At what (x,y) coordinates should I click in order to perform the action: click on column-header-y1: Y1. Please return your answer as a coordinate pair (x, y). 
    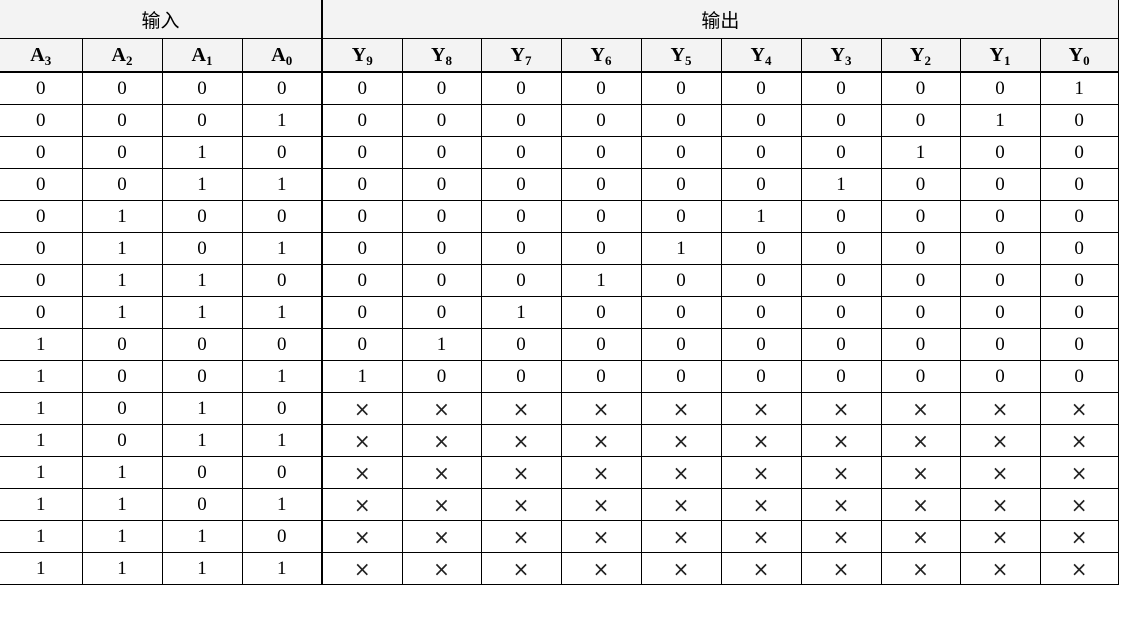
    Looking at the image, I should click on (1000, 55).